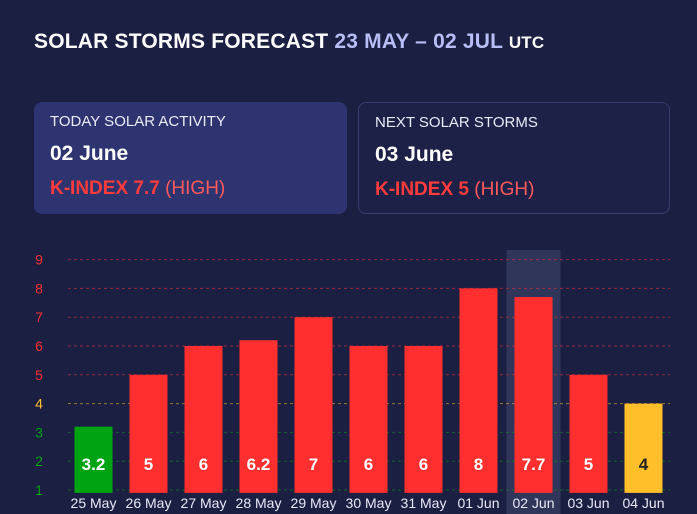 This screenshot has width=697, height=514. What do you see at coordinates (181, 41) in the screenshot?
I see `title-main: SOLAR STORMS FORECAST` at bounding box center [181, 41].